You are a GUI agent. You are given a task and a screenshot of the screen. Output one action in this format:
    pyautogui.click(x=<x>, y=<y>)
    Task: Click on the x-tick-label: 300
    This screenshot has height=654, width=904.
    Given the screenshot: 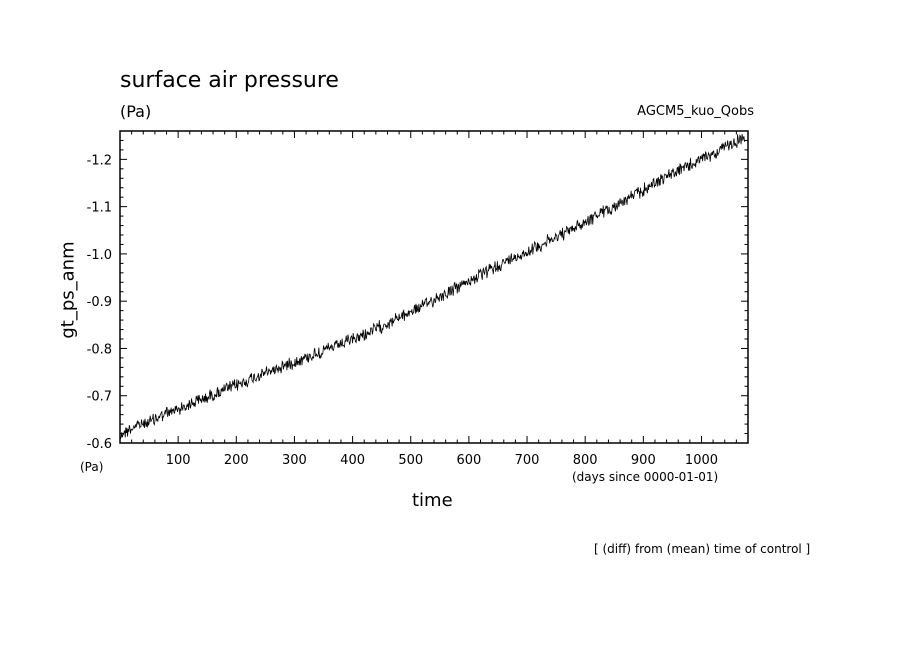 What is the action you would take?
    pyautogui.click(x=294, y=460)
    